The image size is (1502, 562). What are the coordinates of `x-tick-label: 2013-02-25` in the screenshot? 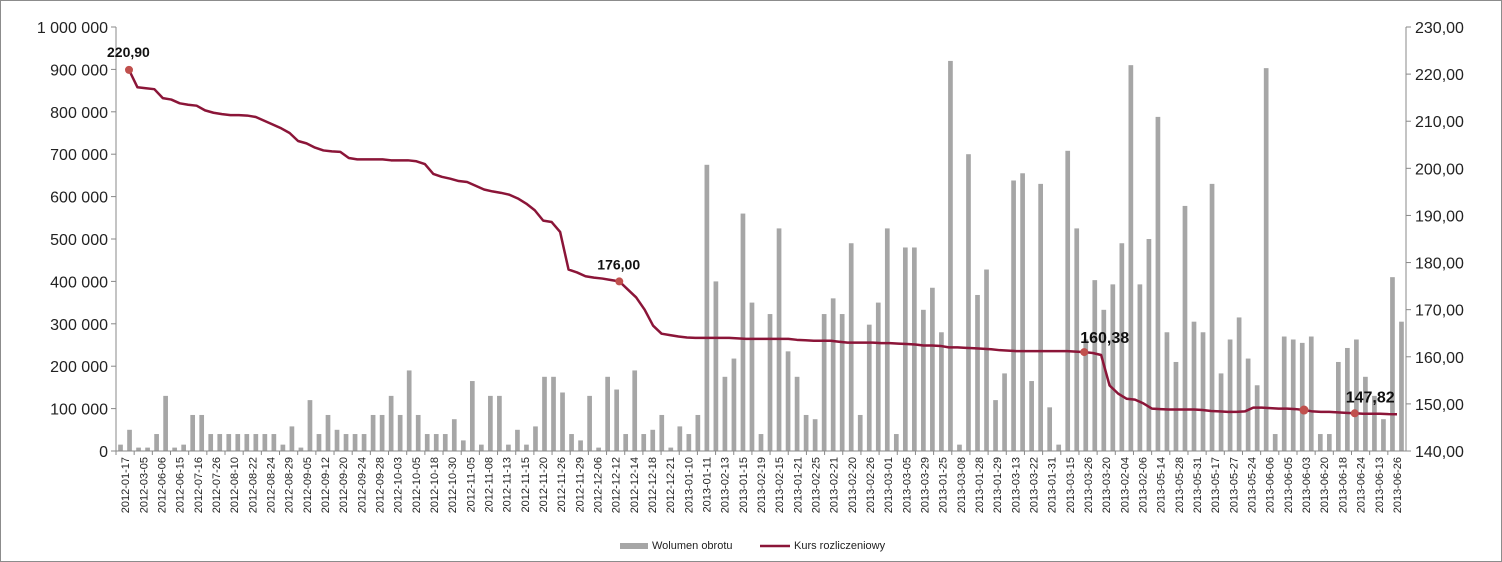 It's located at (817, 485).